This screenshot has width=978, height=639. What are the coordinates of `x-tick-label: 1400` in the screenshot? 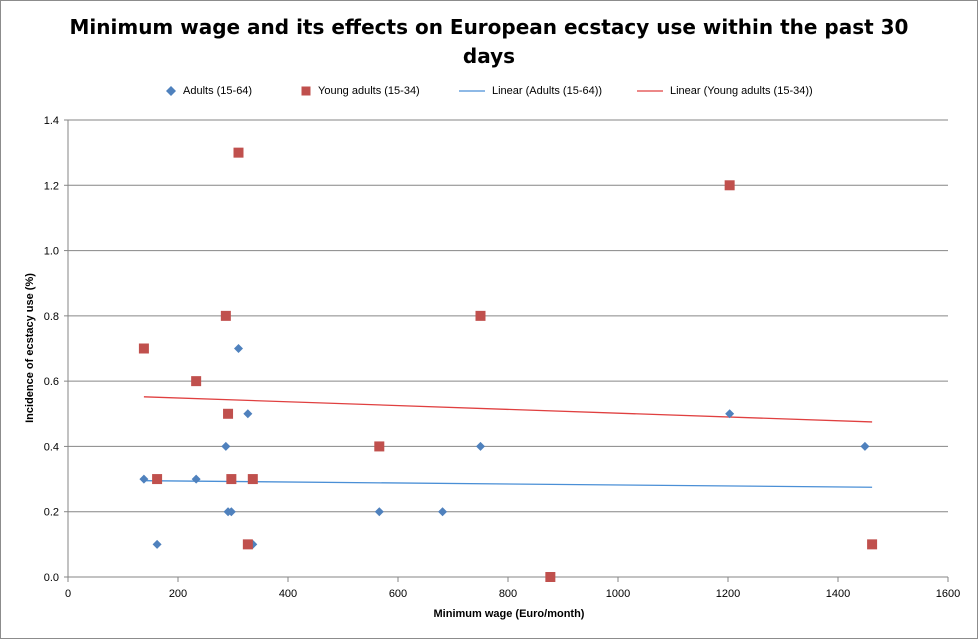 It's located at (838, 594).